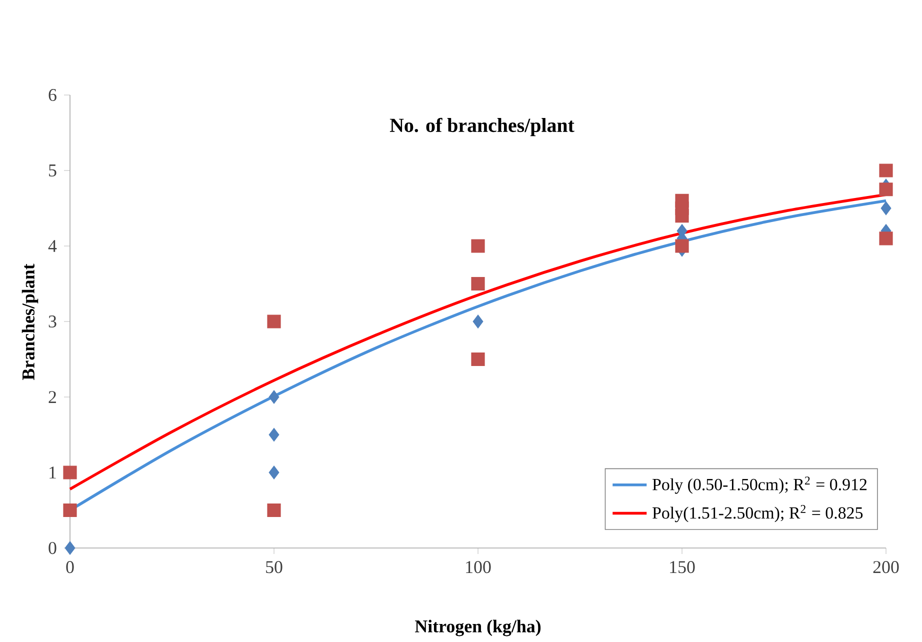  Describe the element at coordinates (886, 567) in the screenshot. I see `x-tick-label: 200` at that location.